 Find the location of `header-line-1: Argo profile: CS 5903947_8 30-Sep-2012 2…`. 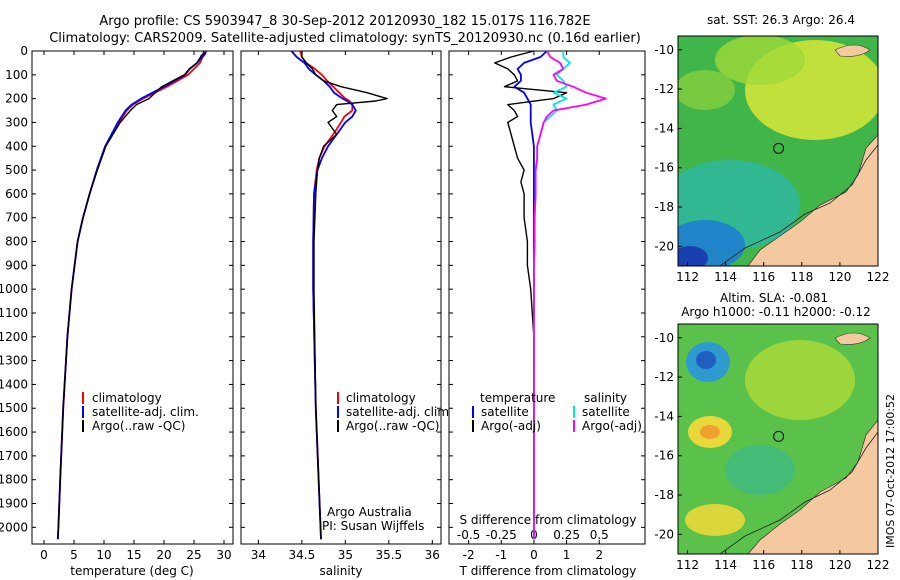

header-line-1: Argo profile: CS 5903947_8 30-Sep-2012 2… is located at coordinates (344, 21).